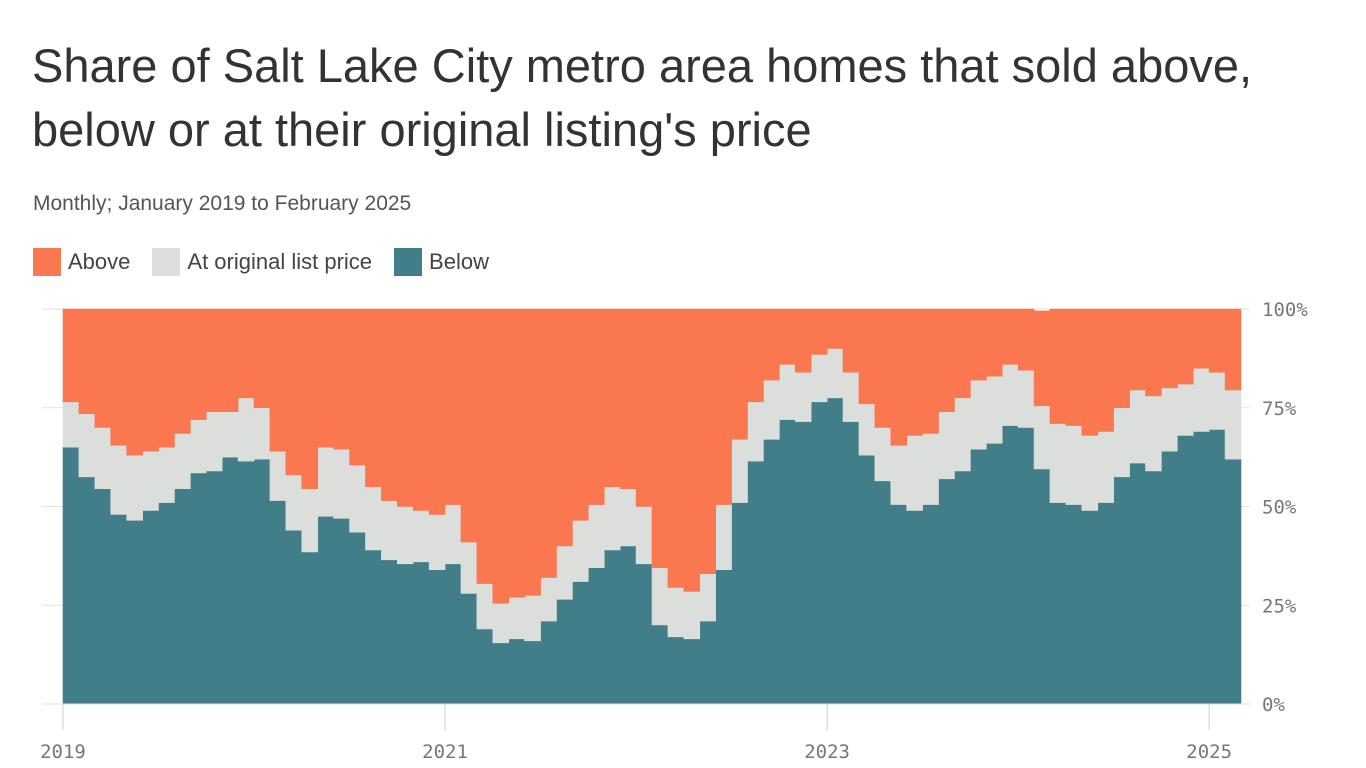  Describe the element at coordinates (1279, 606) in the screenshot. I see `y-tick-label: 25%` at that location.